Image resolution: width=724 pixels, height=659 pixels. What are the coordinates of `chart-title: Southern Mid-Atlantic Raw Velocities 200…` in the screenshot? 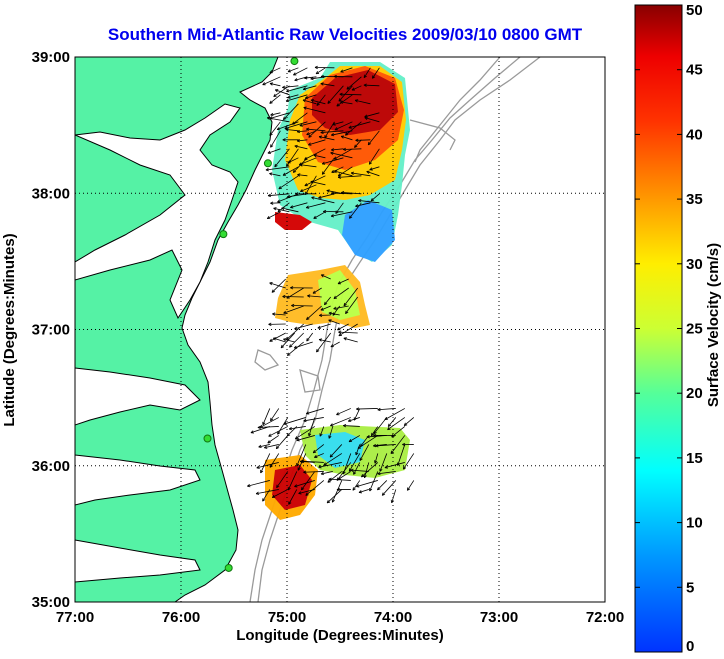 It's located at (345, 34).